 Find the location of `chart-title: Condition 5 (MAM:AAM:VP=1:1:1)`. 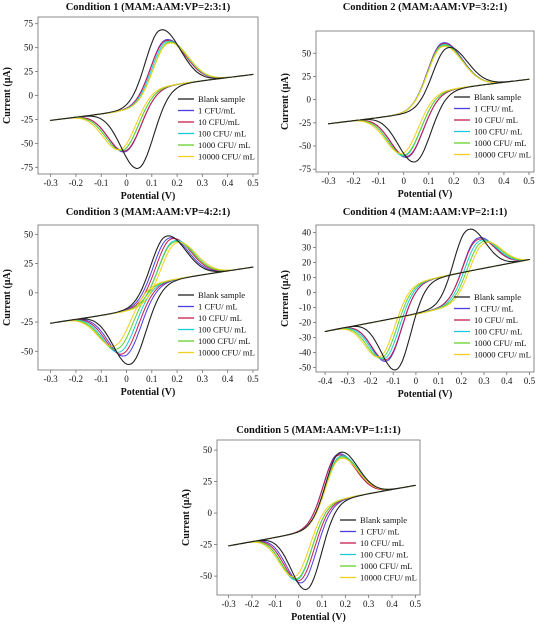

chart-title: Condition 5 (MAM:AAM:VP=1:1:1) is located at coordinates (318, 430).